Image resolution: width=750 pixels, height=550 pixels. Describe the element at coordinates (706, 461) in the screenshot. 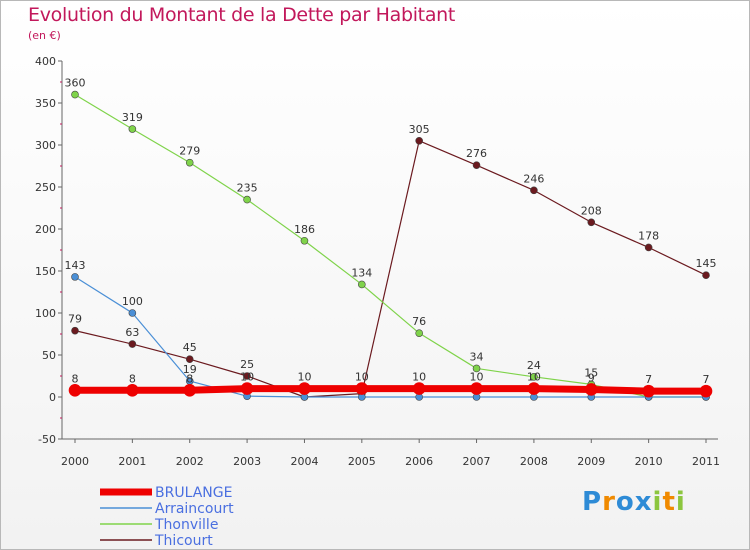

I see `x-tick-label: 2011` at that location.